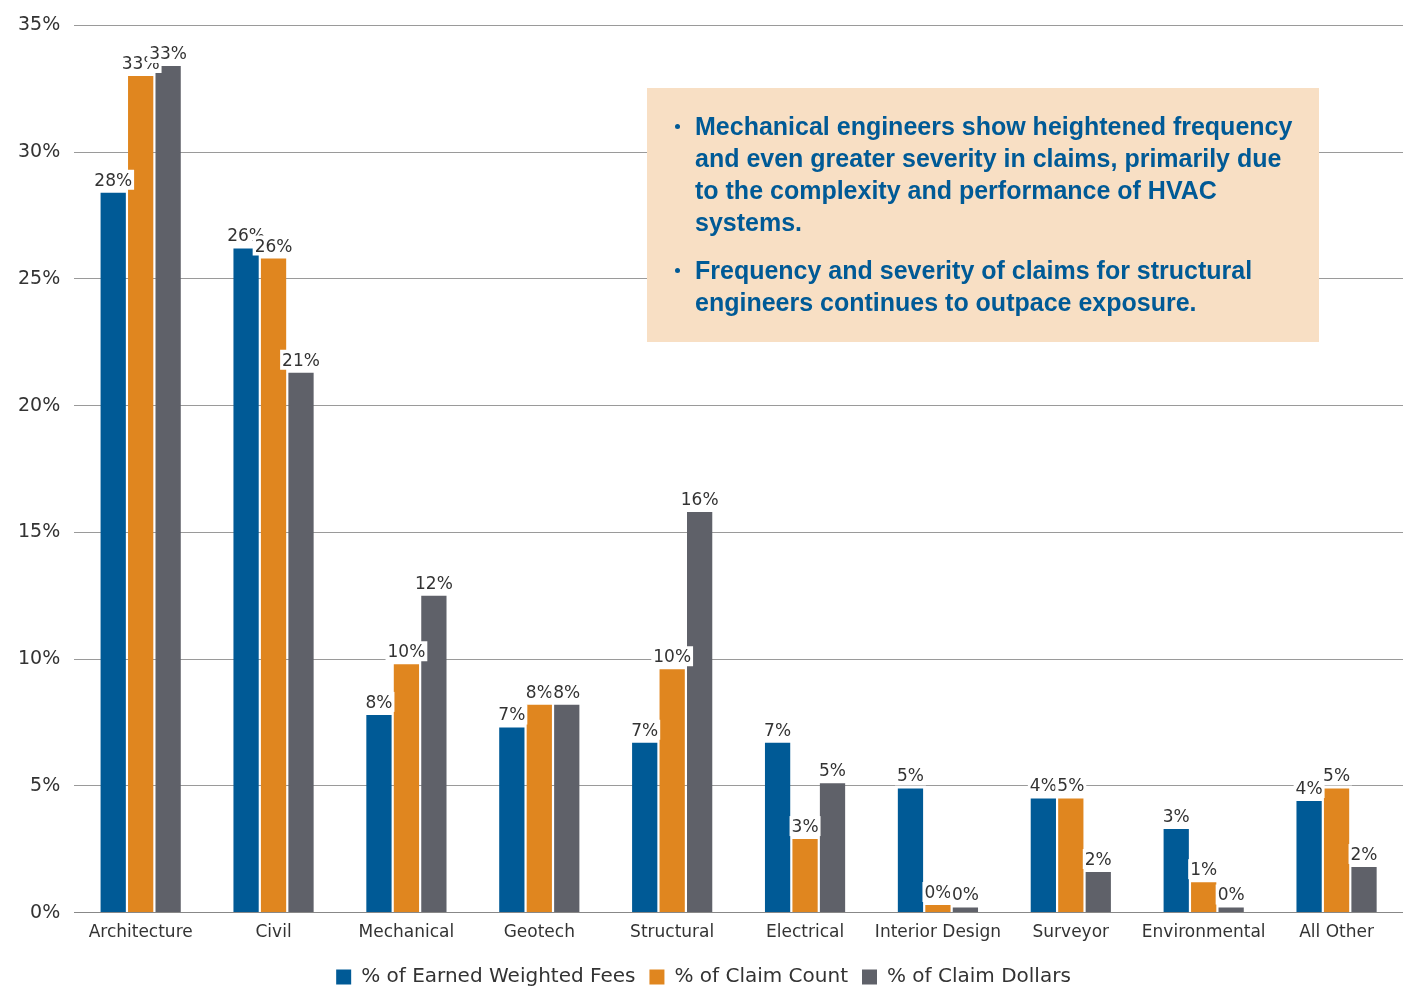 The width and height of the screenshot is (1403, 997). Describe the element at coordinates (1071, 931) in the screenshot. I see `x-tick-label: Surveyor` at that location.